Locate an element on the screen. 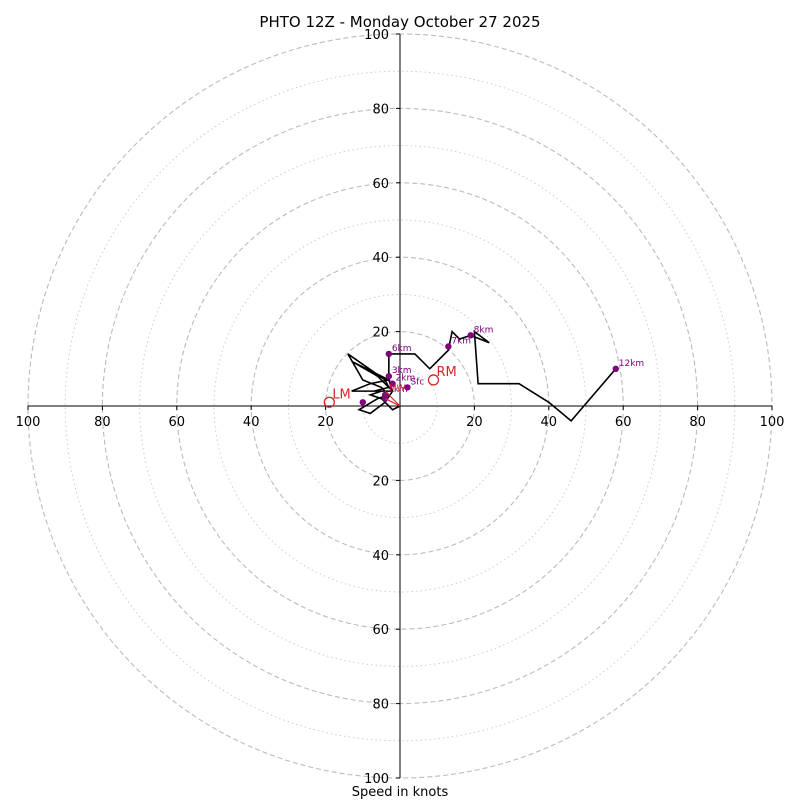  x-axis-label: Speed in knots is located at coordinates (400, 792).